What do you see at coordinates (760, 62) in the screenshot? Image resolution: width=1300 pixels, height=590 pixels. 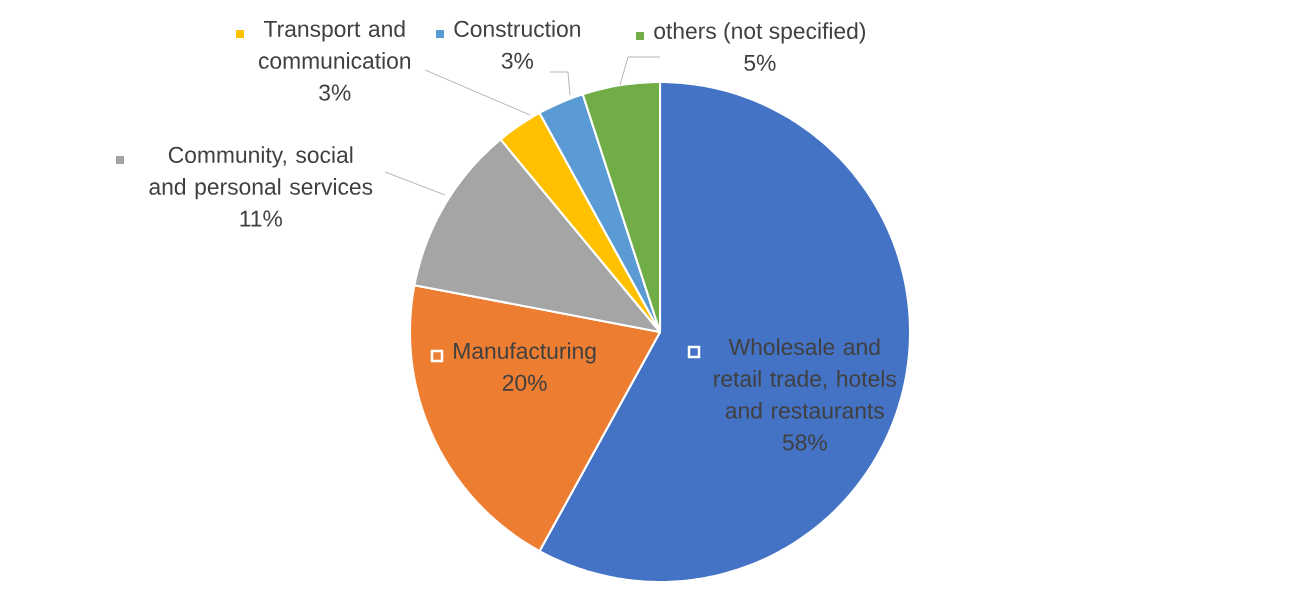 I see `data-label: 5%` at bounding box center [760, 62].